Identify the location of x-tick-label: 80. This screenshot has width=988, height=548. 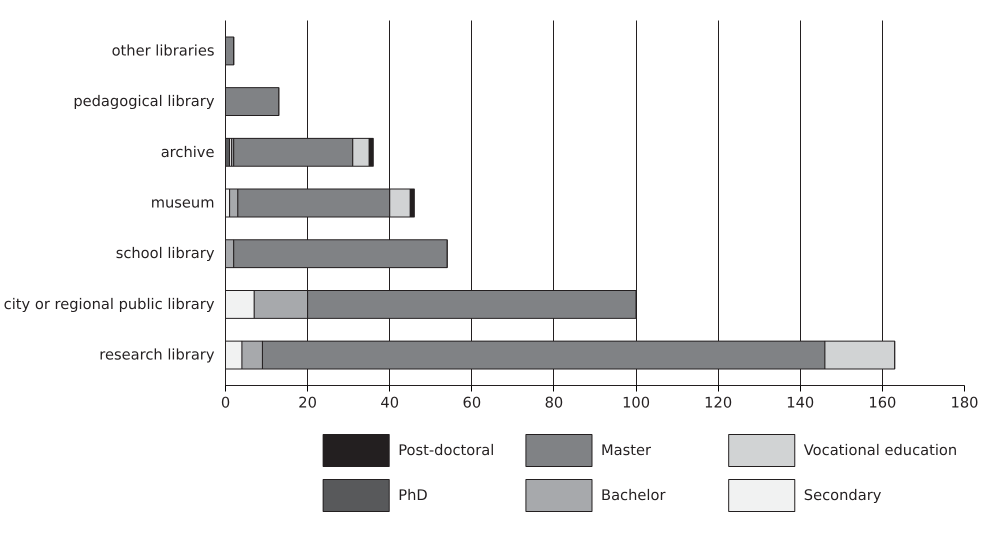
(554, 403).